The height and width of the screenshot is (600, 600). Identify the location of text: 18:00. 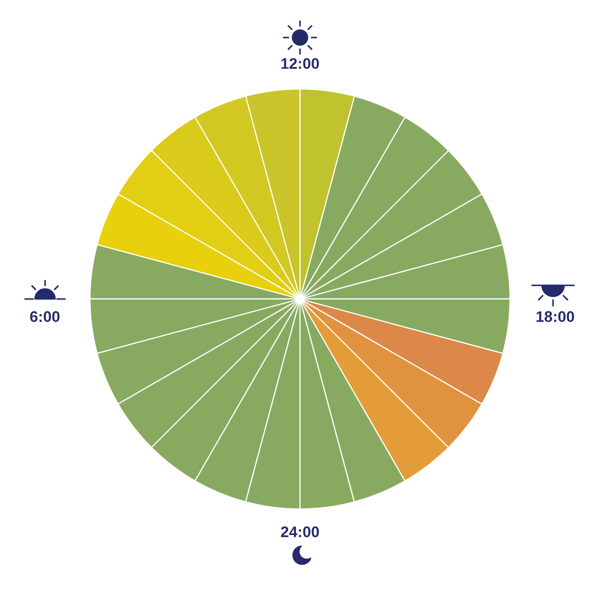
(555, 316).